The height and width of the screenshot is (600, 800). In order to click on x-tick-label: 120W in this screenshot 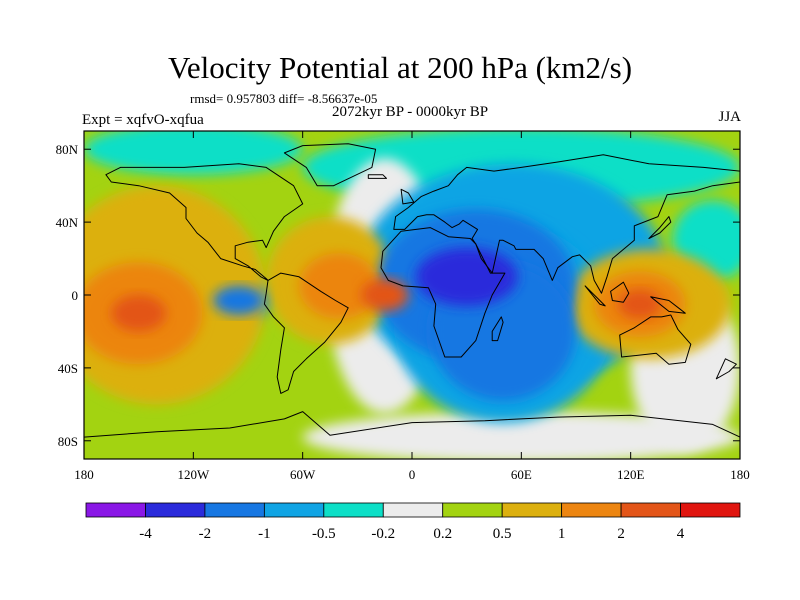, I will do `click(193, 474)`.